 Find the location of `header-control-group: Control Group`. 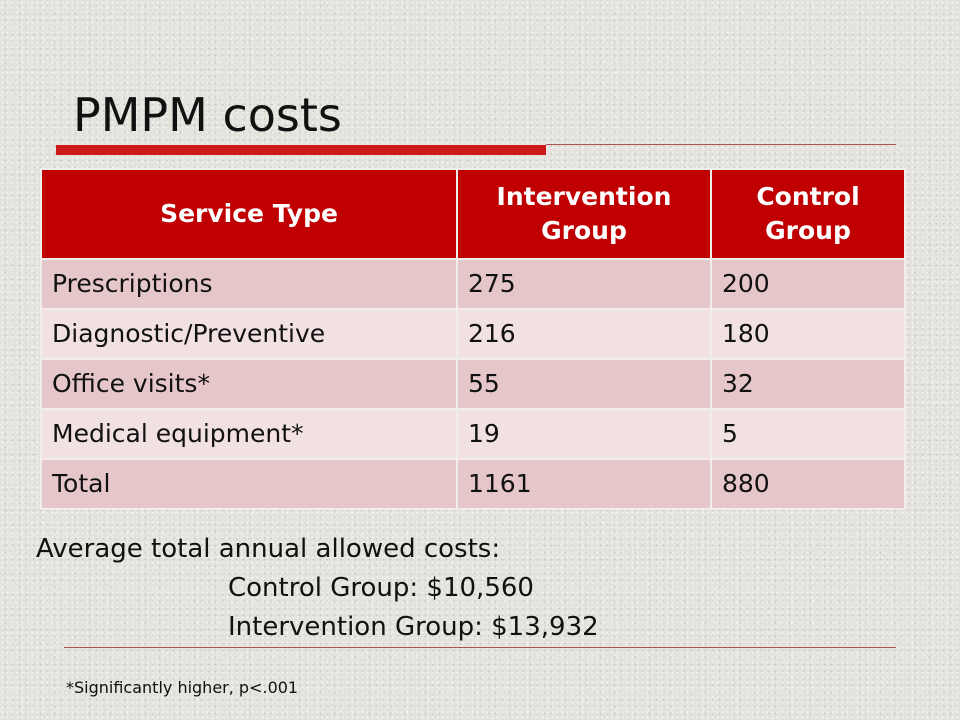

header-control-group: Control Group is located at coordinates (808, 214).